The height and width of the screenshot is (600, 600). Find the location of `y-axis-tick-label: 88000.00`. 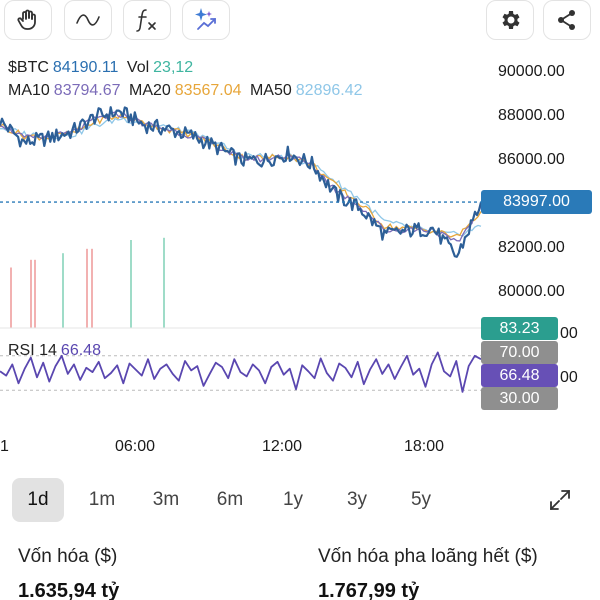

y-axis-tick-label: 88000.00 is located at coordinates (531, 115).